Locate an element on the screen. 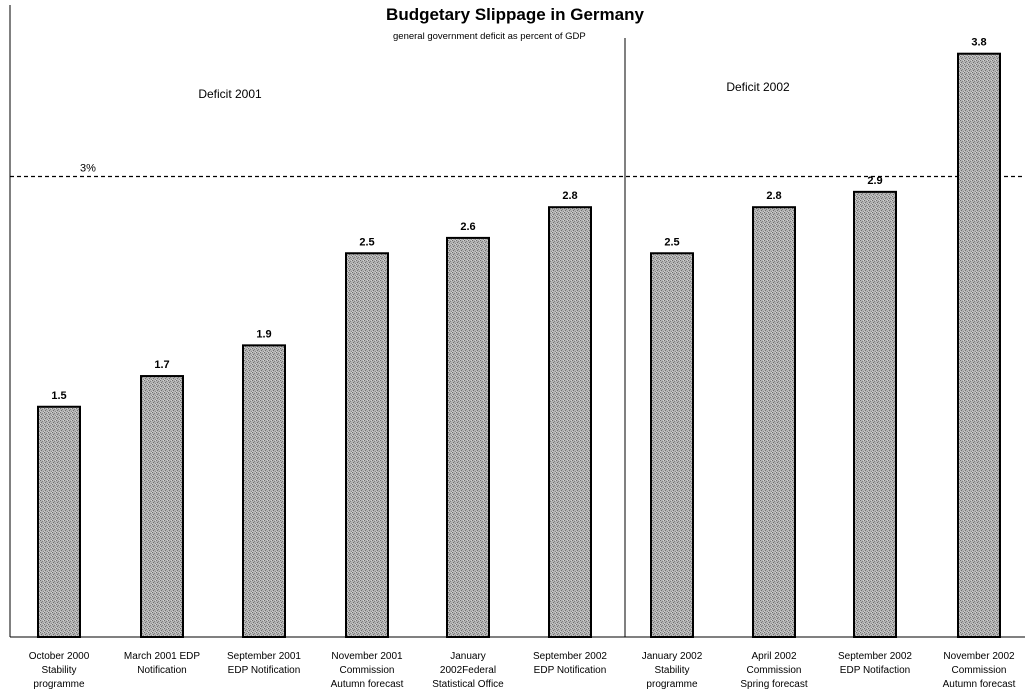 The height and width of the screenshot is (697, 1025). value-label: 3.8 is located at coordinates (978, 43).